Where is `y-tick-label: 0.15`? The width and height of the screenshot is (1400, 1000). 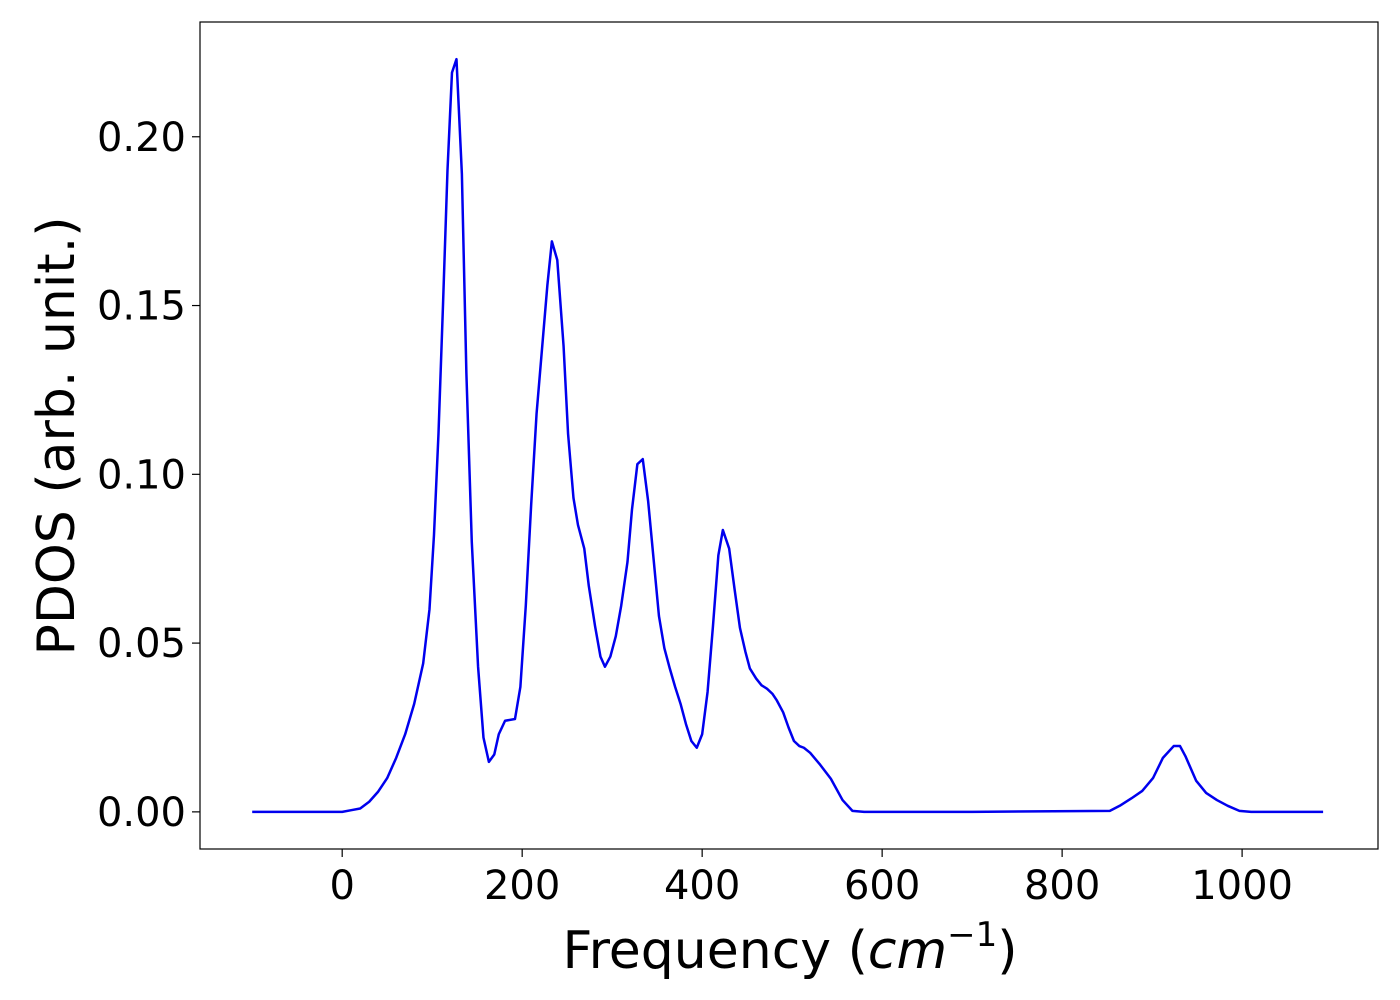
y-tick-label: 0.15 is located at coordinates (141, 307).